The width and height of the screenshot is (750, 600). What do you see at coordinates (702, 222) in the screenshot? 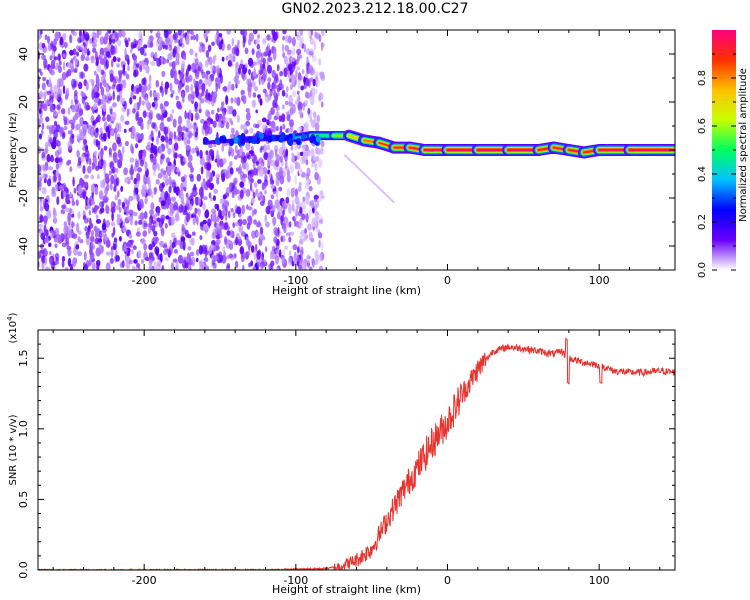
I see `colorbar-tick-label: 0.2` at bounding box center [702, 222].